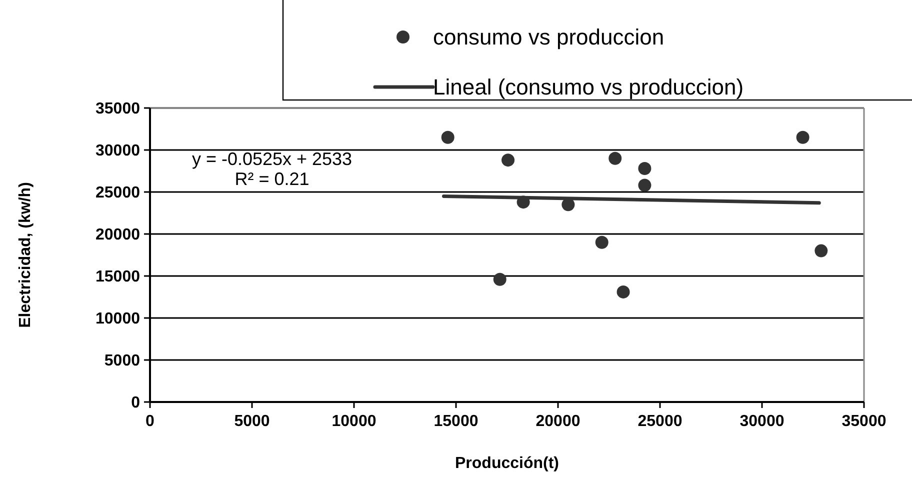 The height and width of the screenshot is (490, 912). I want to click on legend-label: consumo vs produccion, so click(548, 37).